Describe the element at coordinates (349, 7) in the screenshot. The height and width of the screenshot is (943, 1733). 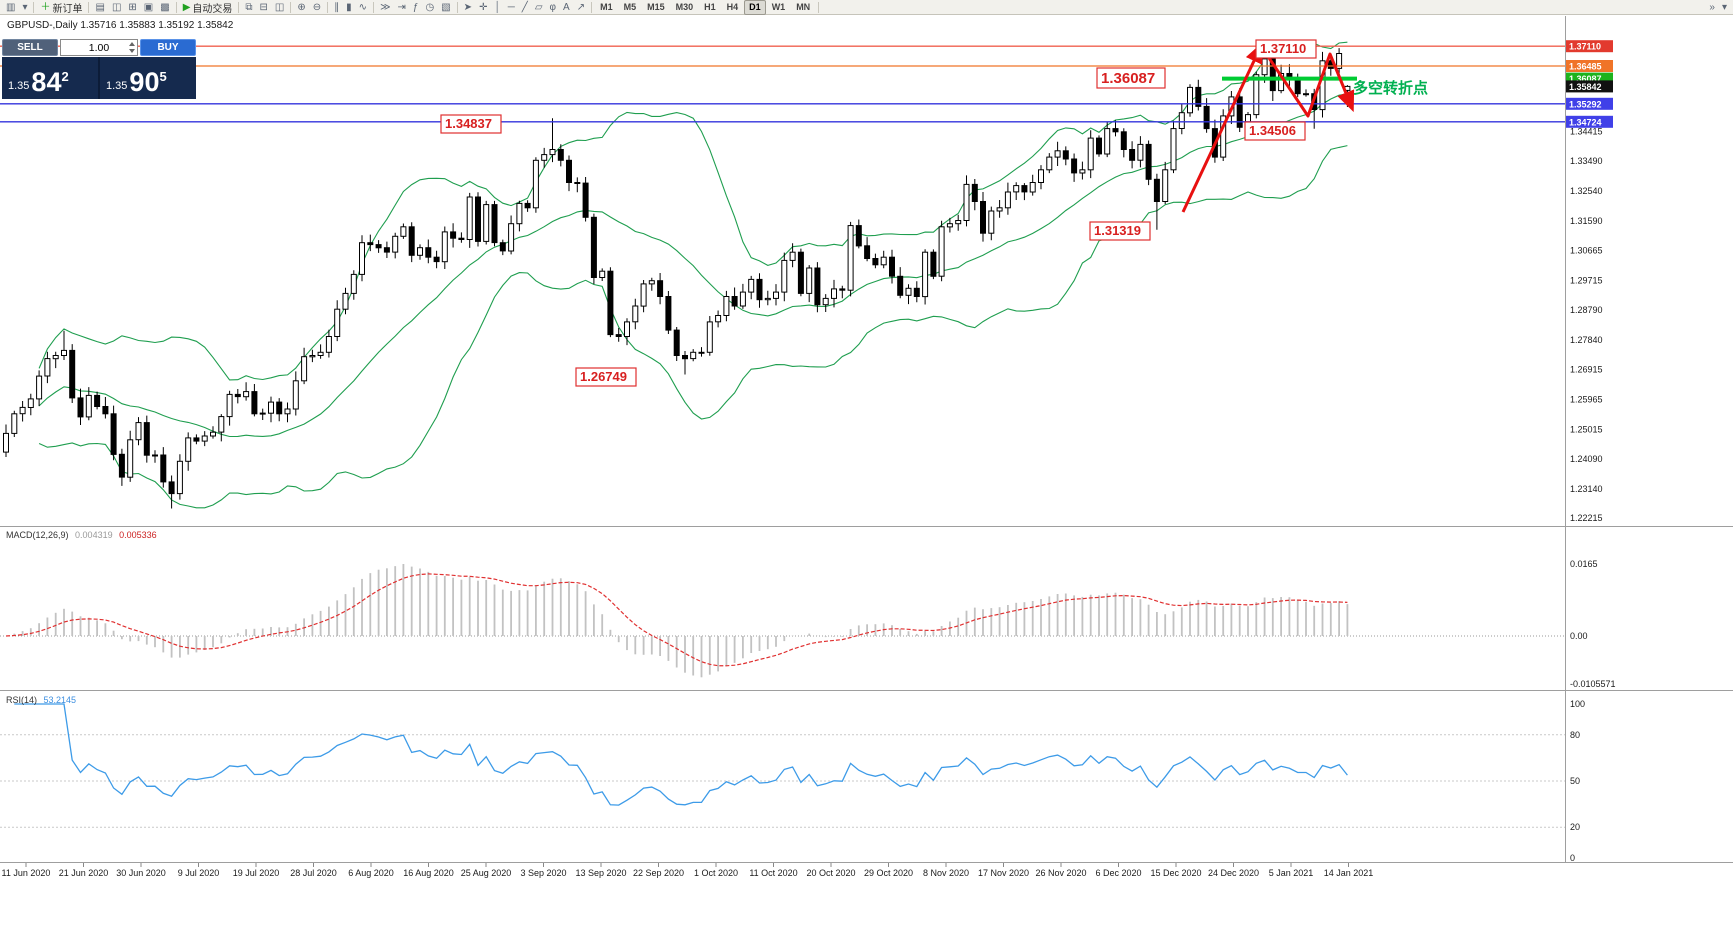
I see `candlestick-chart-icon: ▮` at that location.